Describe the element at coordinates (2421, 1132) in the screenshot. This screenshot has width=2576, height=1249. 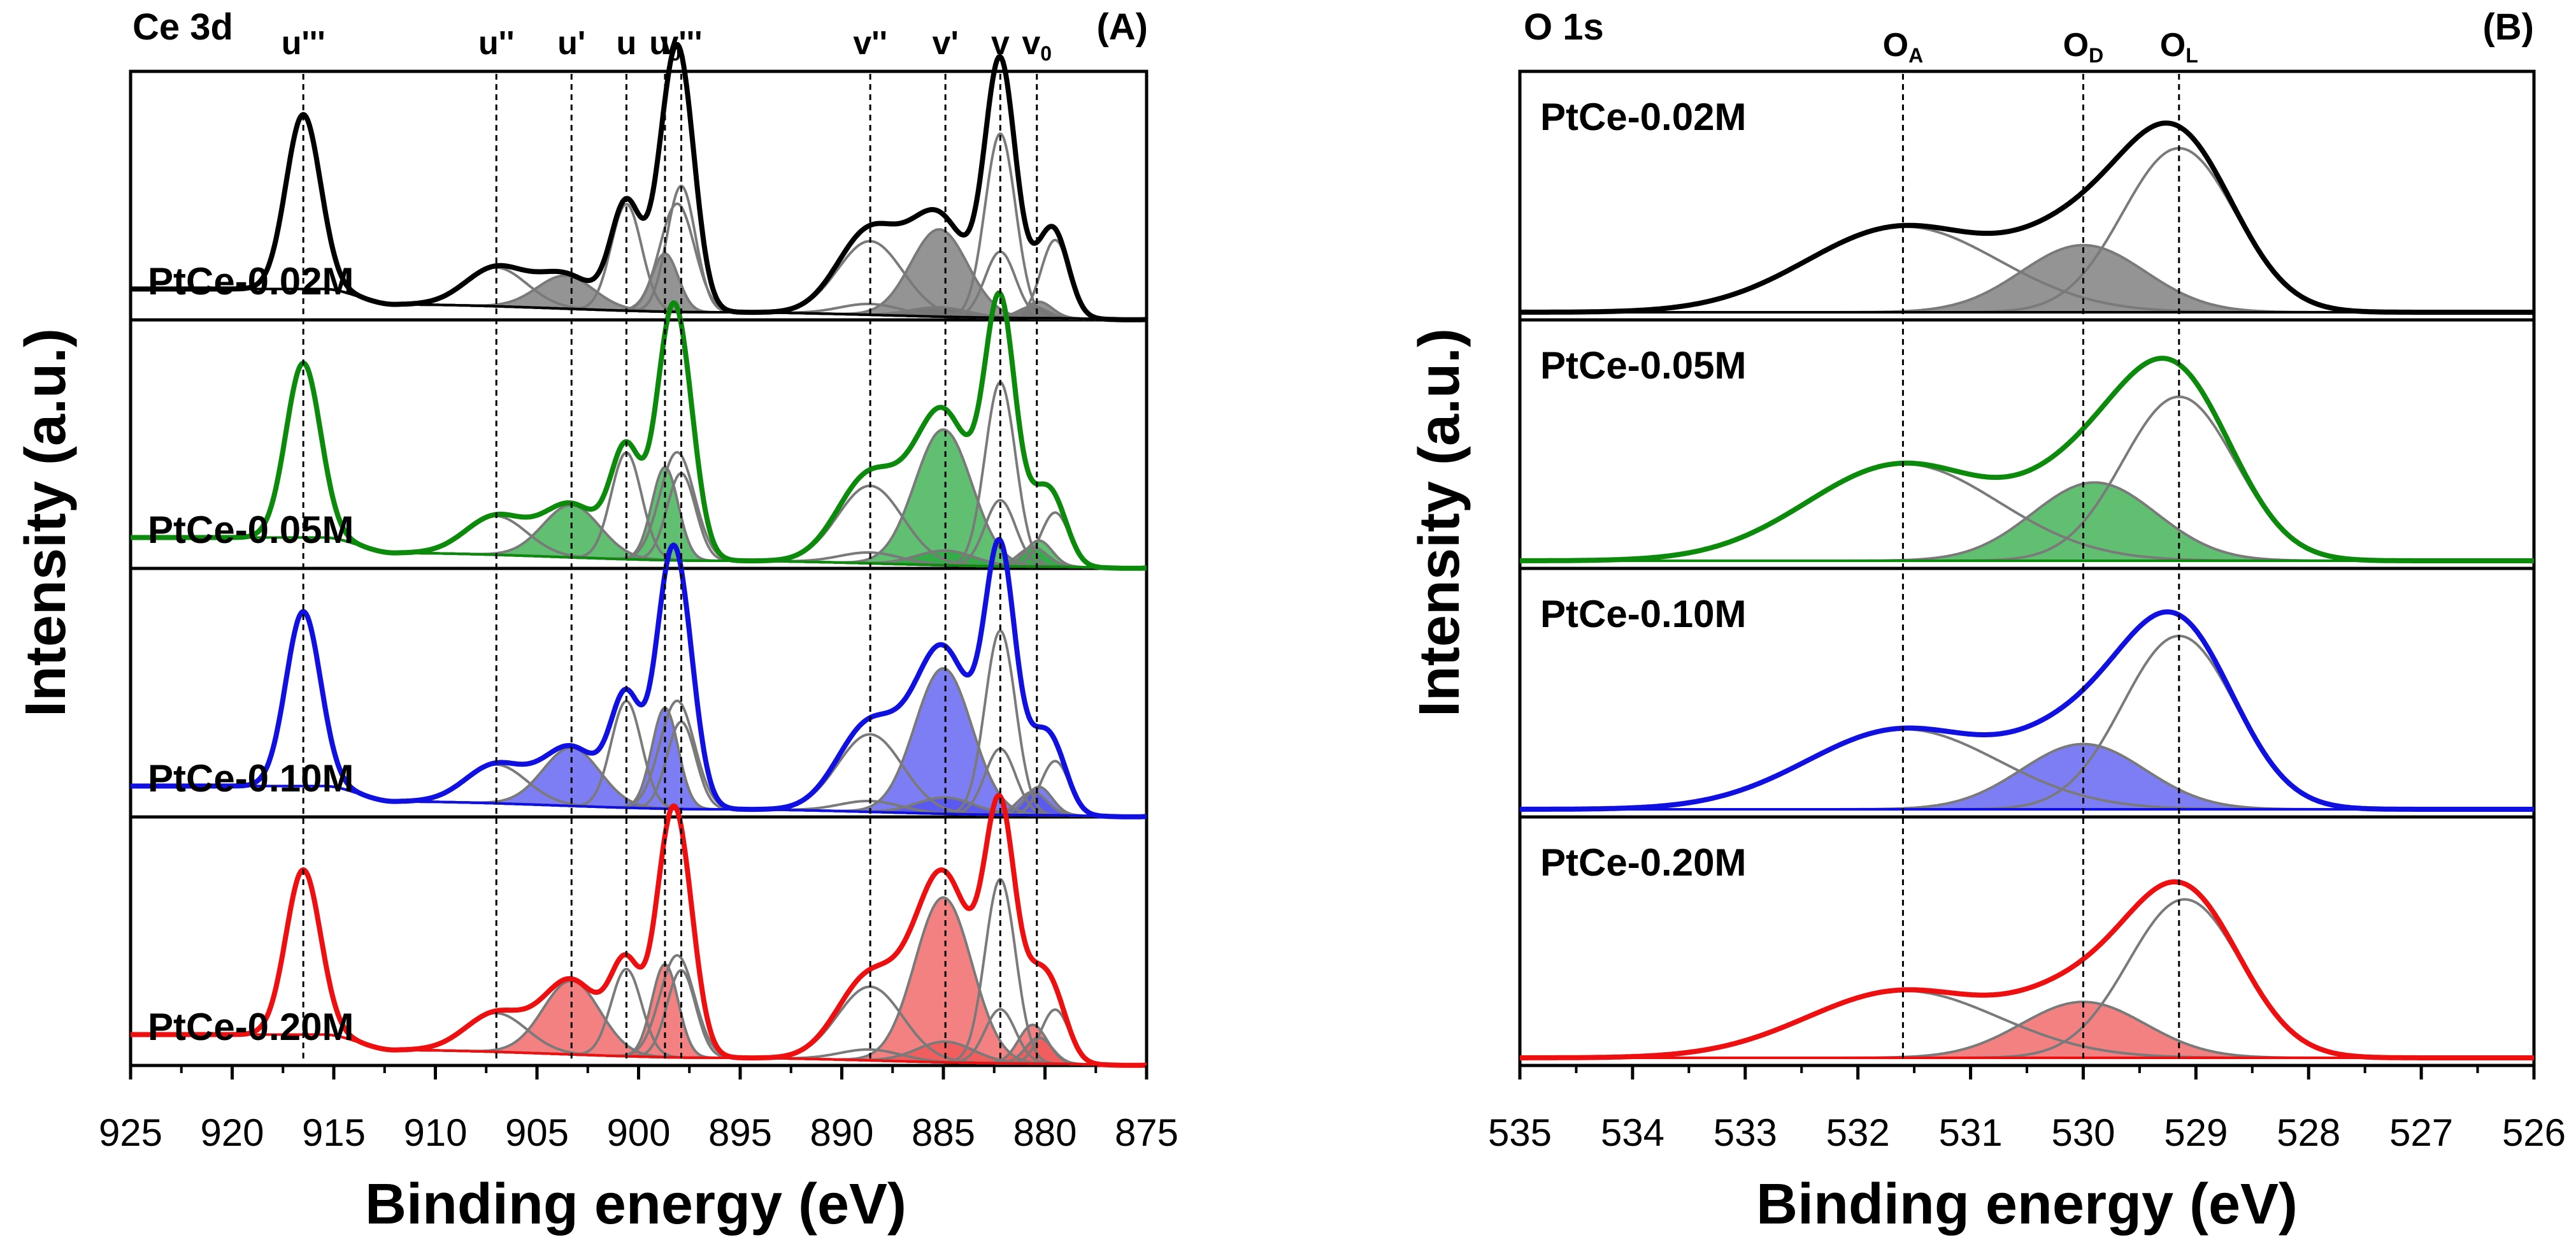
I see `x-tick-label: 527` at that location.